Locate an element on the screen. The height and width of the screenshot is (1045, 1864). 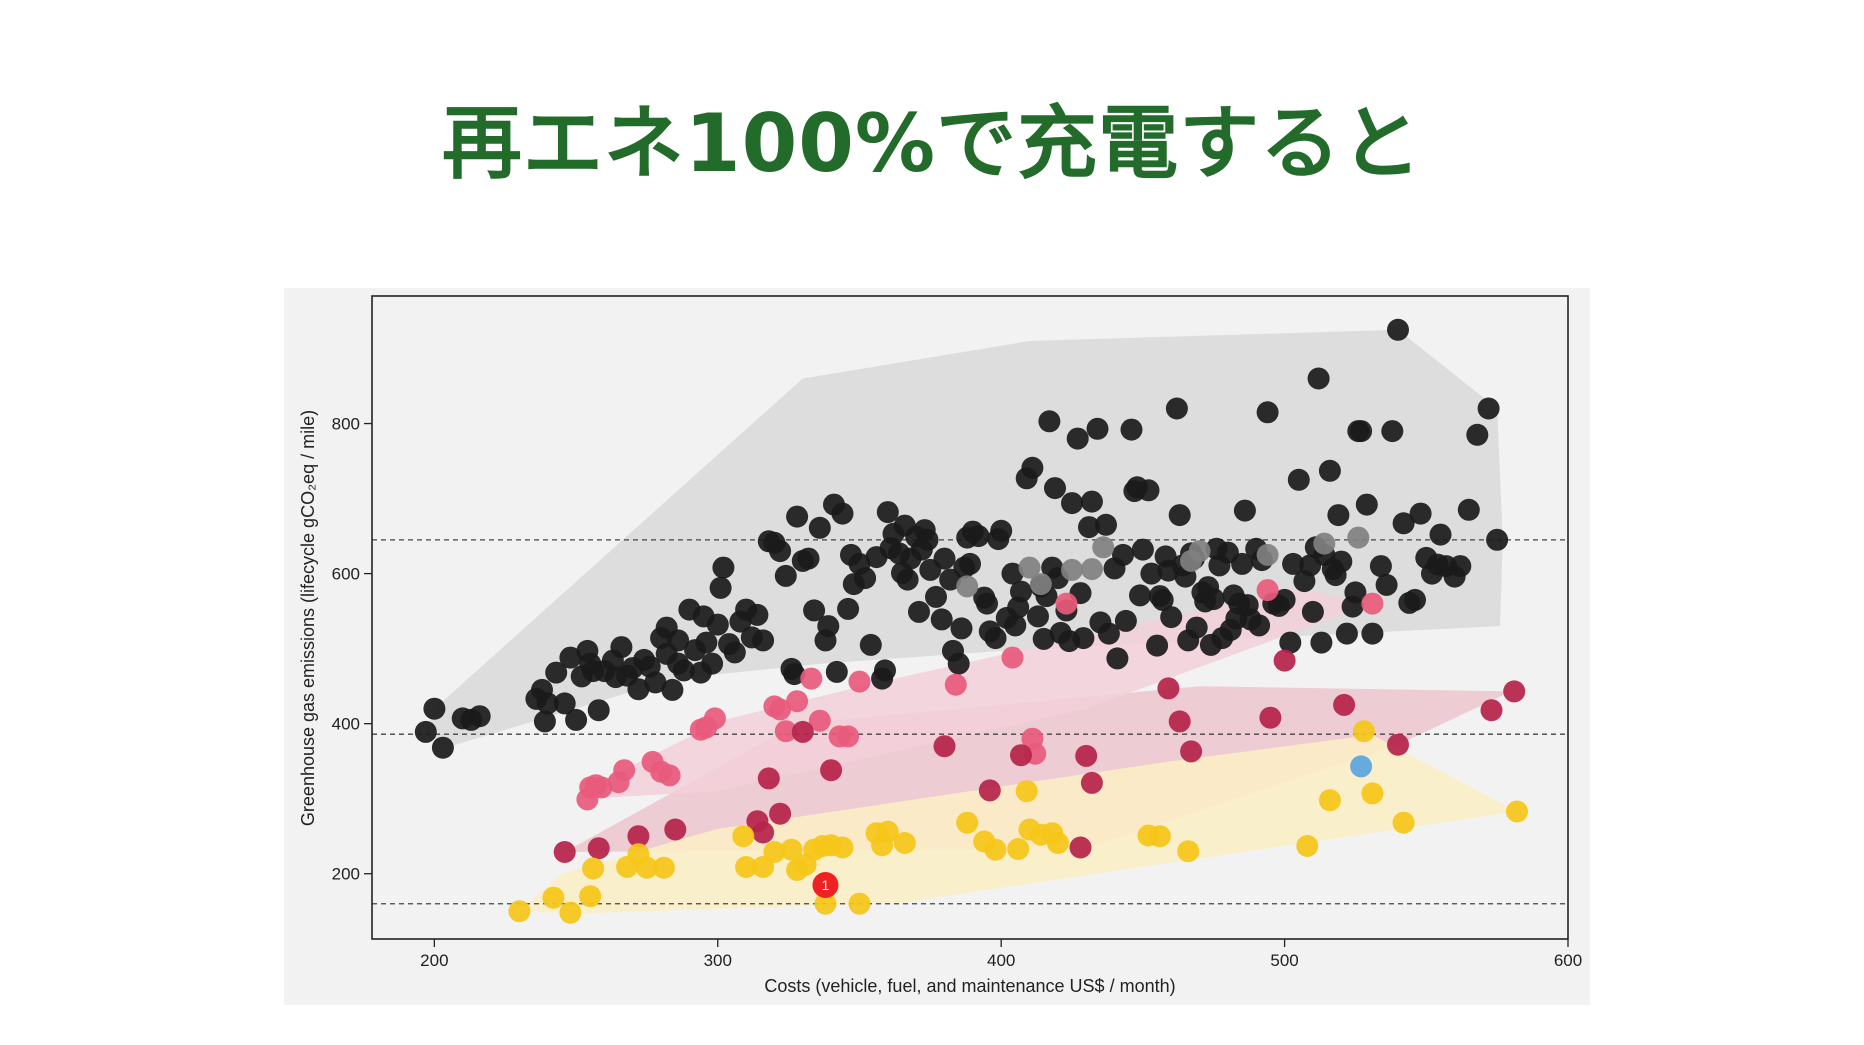
y-tick-label-1: 400 is located at coordinates (346, 724).